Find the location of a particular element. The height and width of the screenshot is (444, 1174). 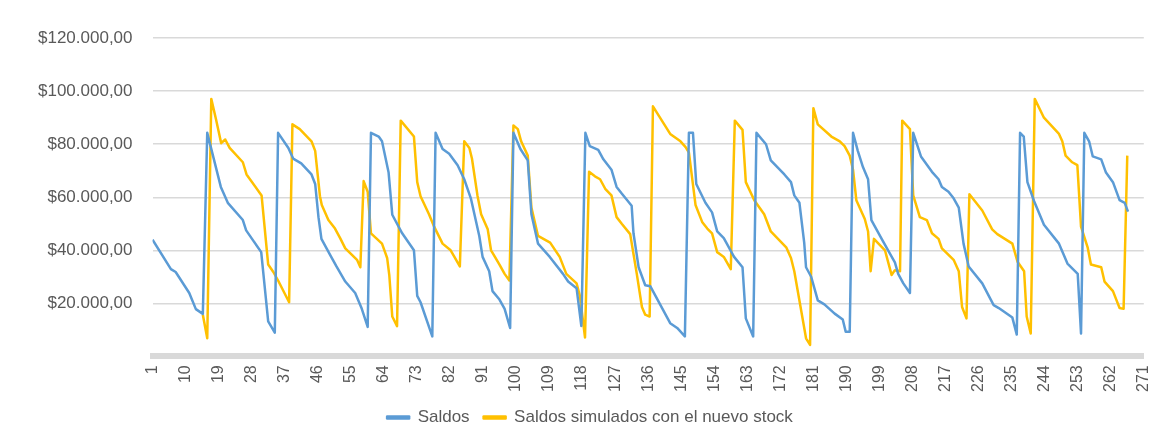

x-tick-label: 190 is located at coordinates (845, 379).